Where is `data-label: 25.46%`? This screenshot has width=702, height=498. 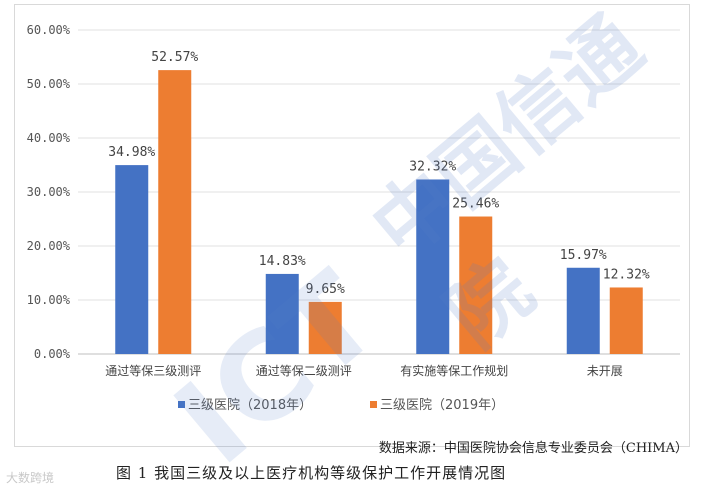 data-label: 25.46% is located at coordinates (475, 204).